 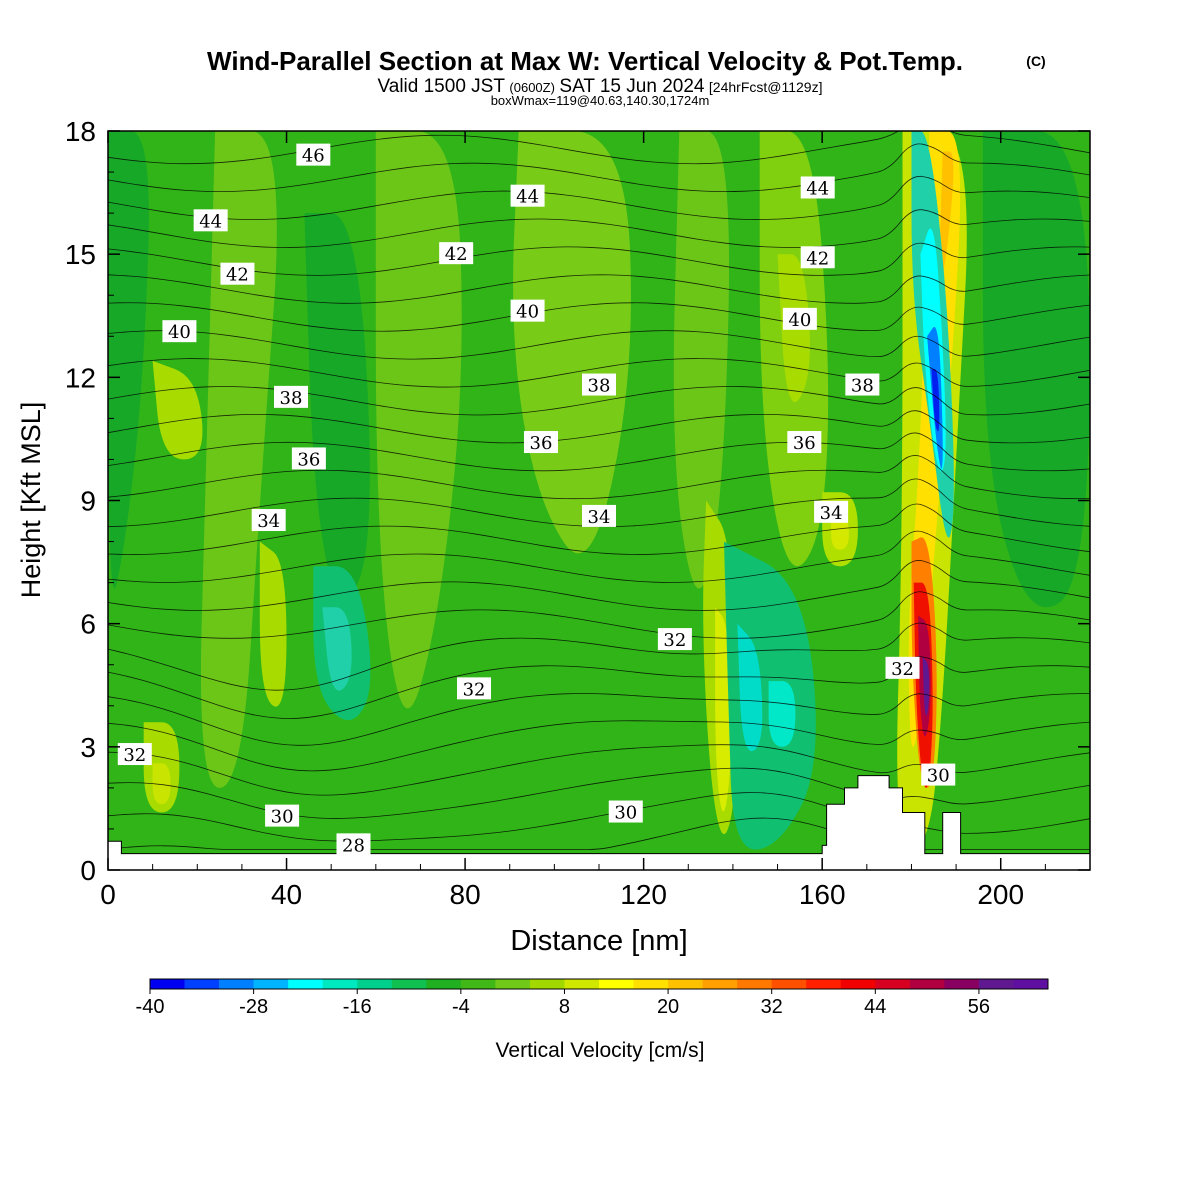 What do you see at coordinates (461, 1007) in the screenshot?
I see `colorbar-tick-label: -4` at bounding box center [461, 1007].